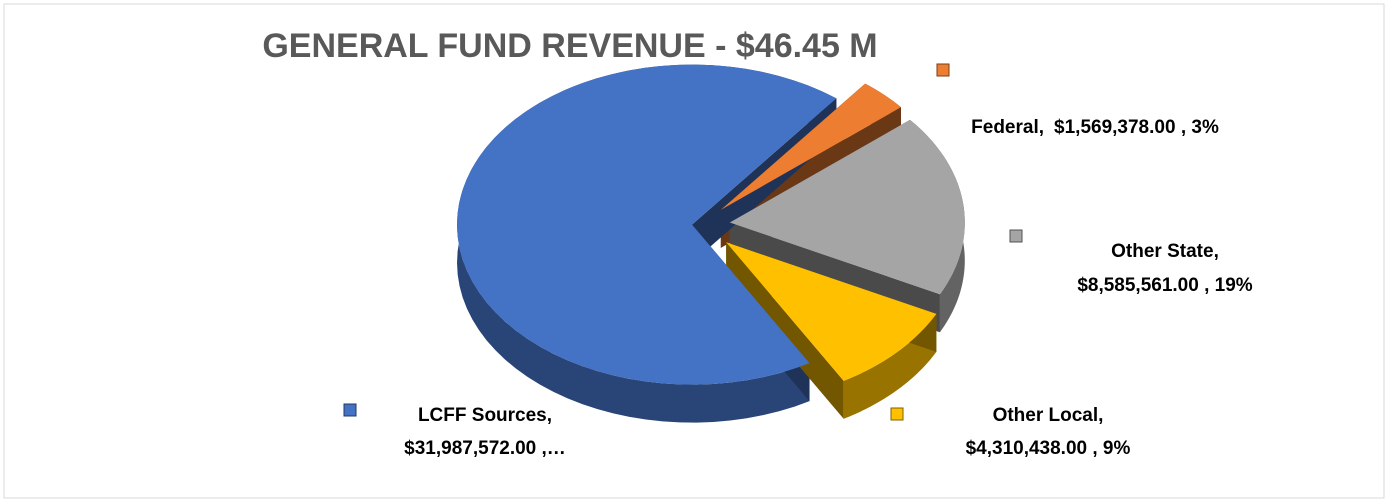 The image size is (1388, 502). What do you see at coordinates (1136, 127) in the screenshot?
I see `label-value: $1,569,378.00 , 3%` at bounding box center [1136, 127].